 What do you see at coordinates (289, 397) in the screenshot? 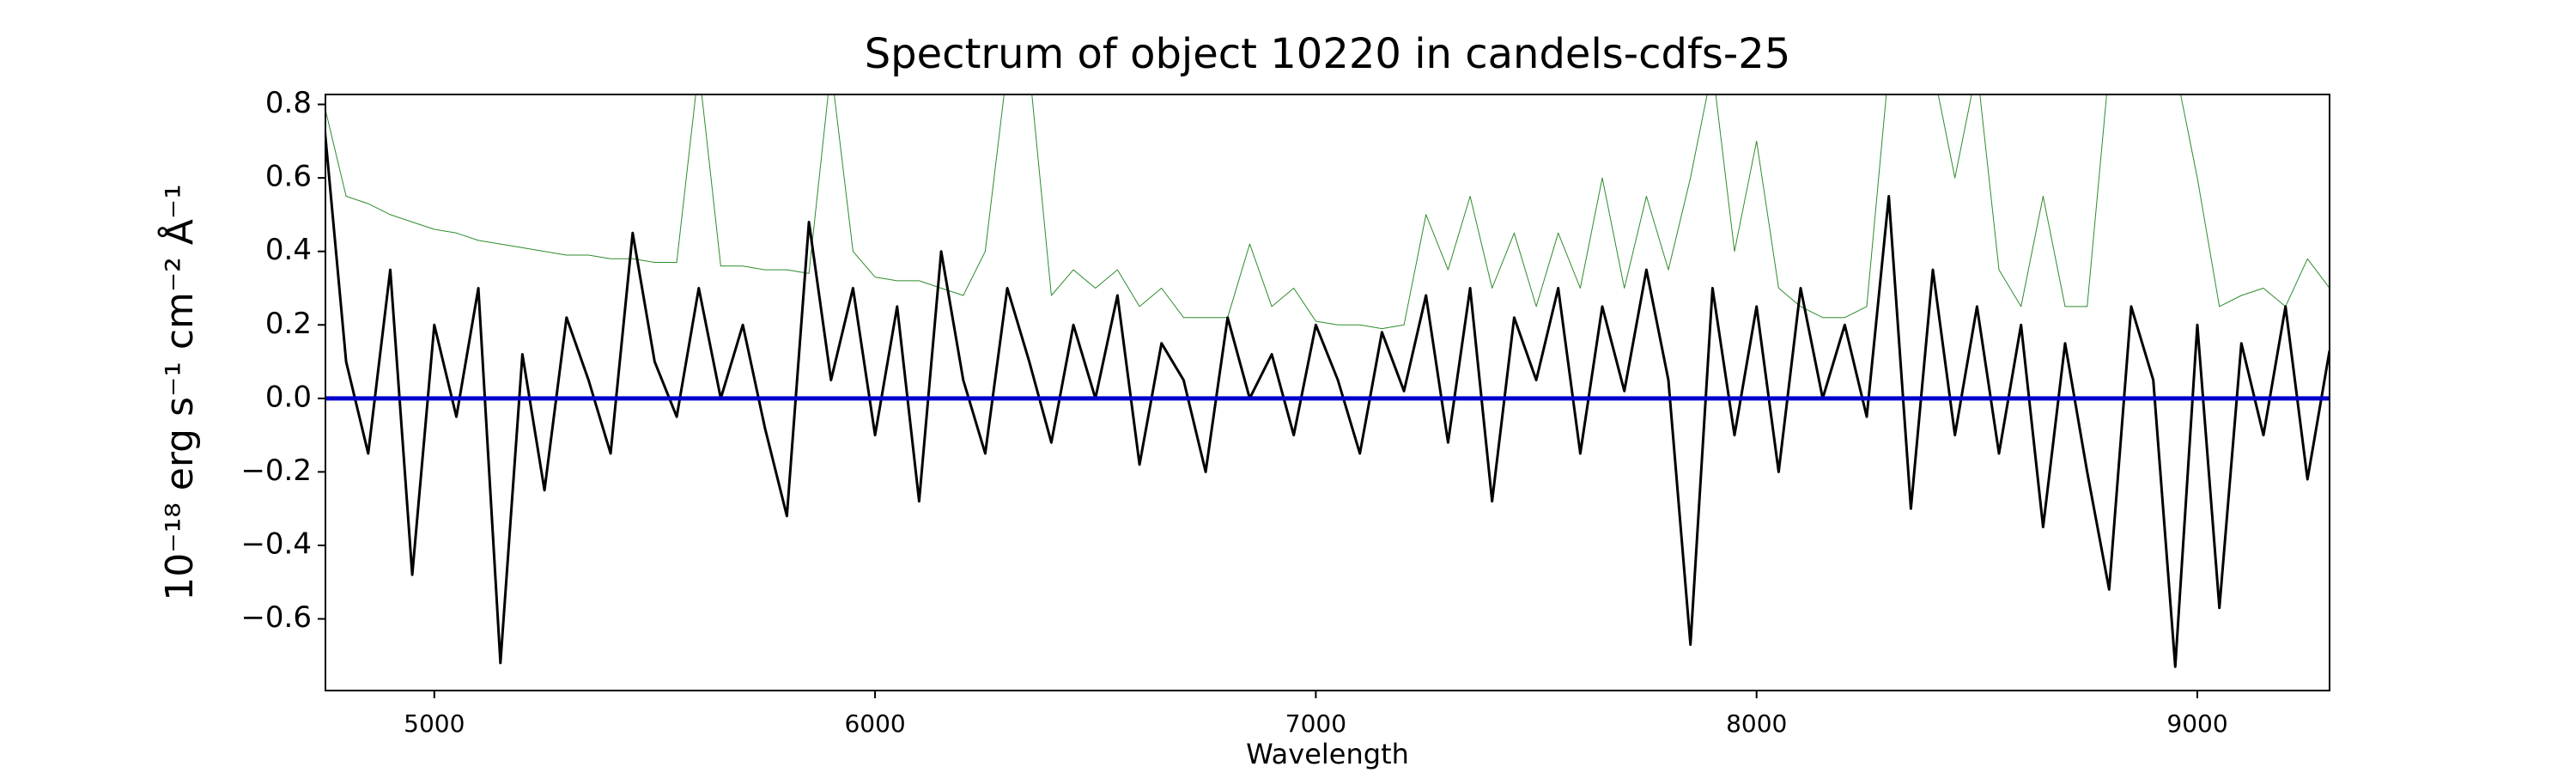
I see `y-tick-label: 0.0` at bounding box center [289, 397].